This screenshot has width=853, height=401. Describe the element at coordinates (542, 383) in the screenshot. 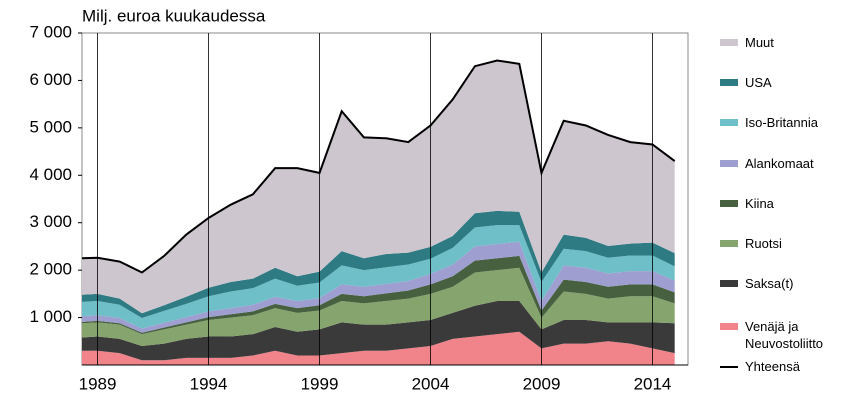

I see `x-tick-label: 2009` at that location.